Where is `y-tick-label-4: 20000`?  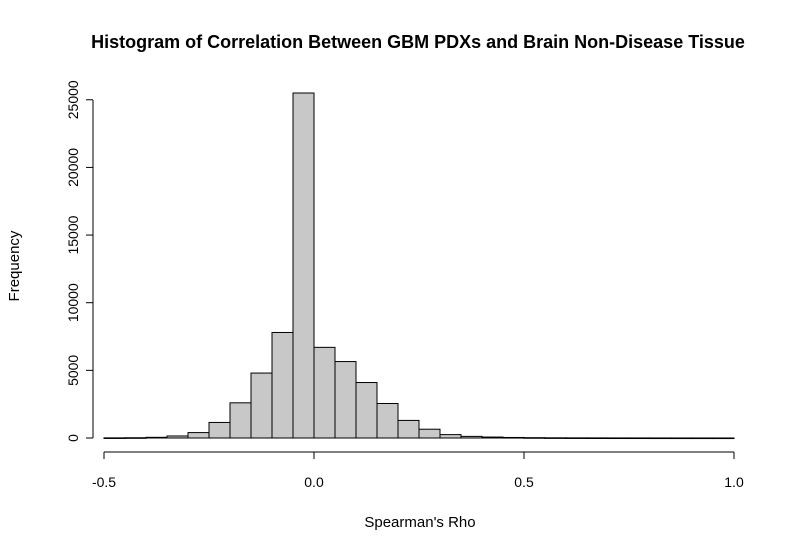
y-tick-label-4: 20000 is located at coordinates (73, 167).